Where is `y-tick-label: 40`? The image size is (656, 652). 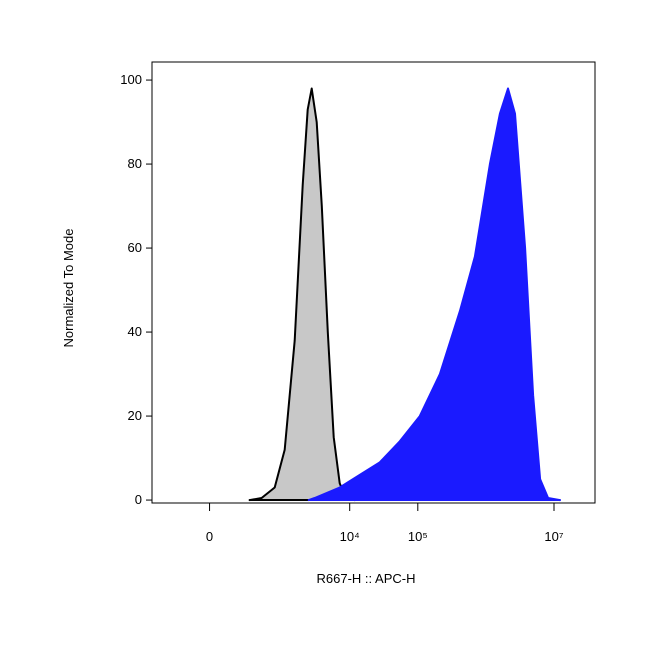 y-tick-label: 40 is located at coordinates (135, 331).